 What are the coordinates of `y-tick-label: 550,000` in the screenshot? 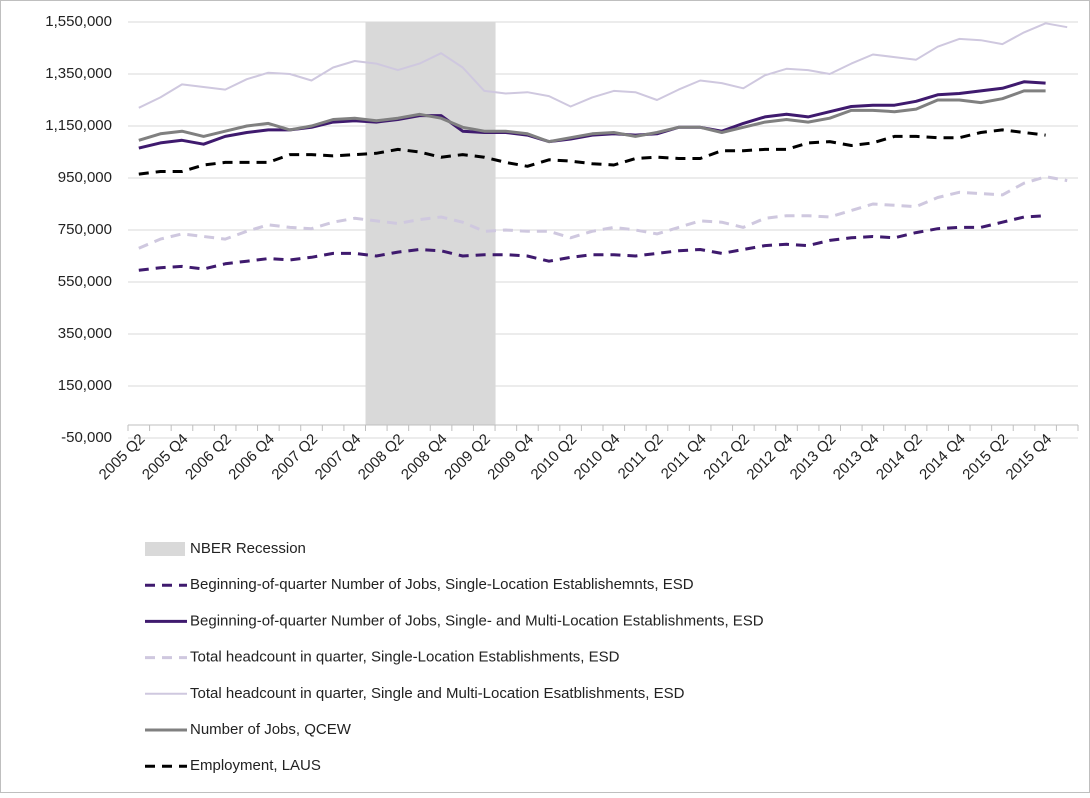 It's located at (85, 281).